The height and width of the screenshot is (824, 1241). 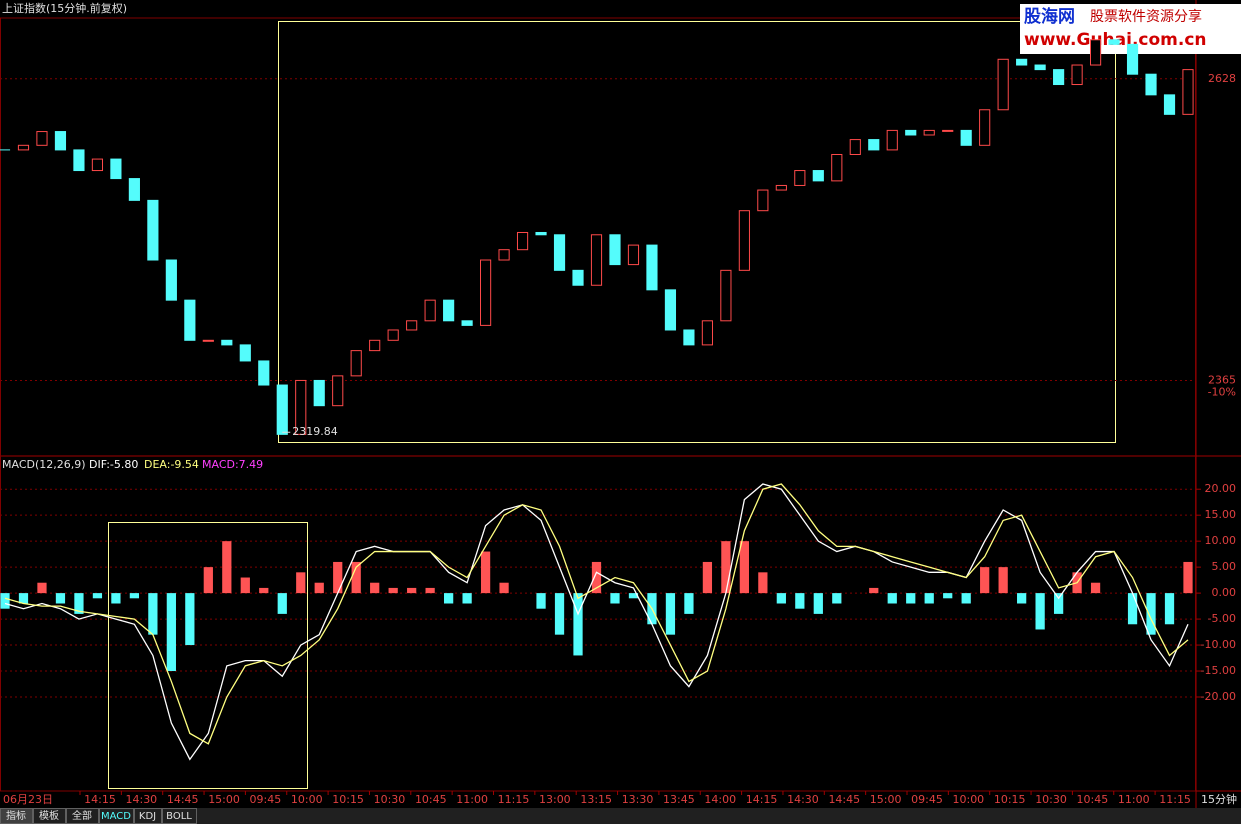 What do you see at coordinates (1049, 16) in the screenshot?
I see `watermark-brand: 股海网` at bounding box center [1049, 16].